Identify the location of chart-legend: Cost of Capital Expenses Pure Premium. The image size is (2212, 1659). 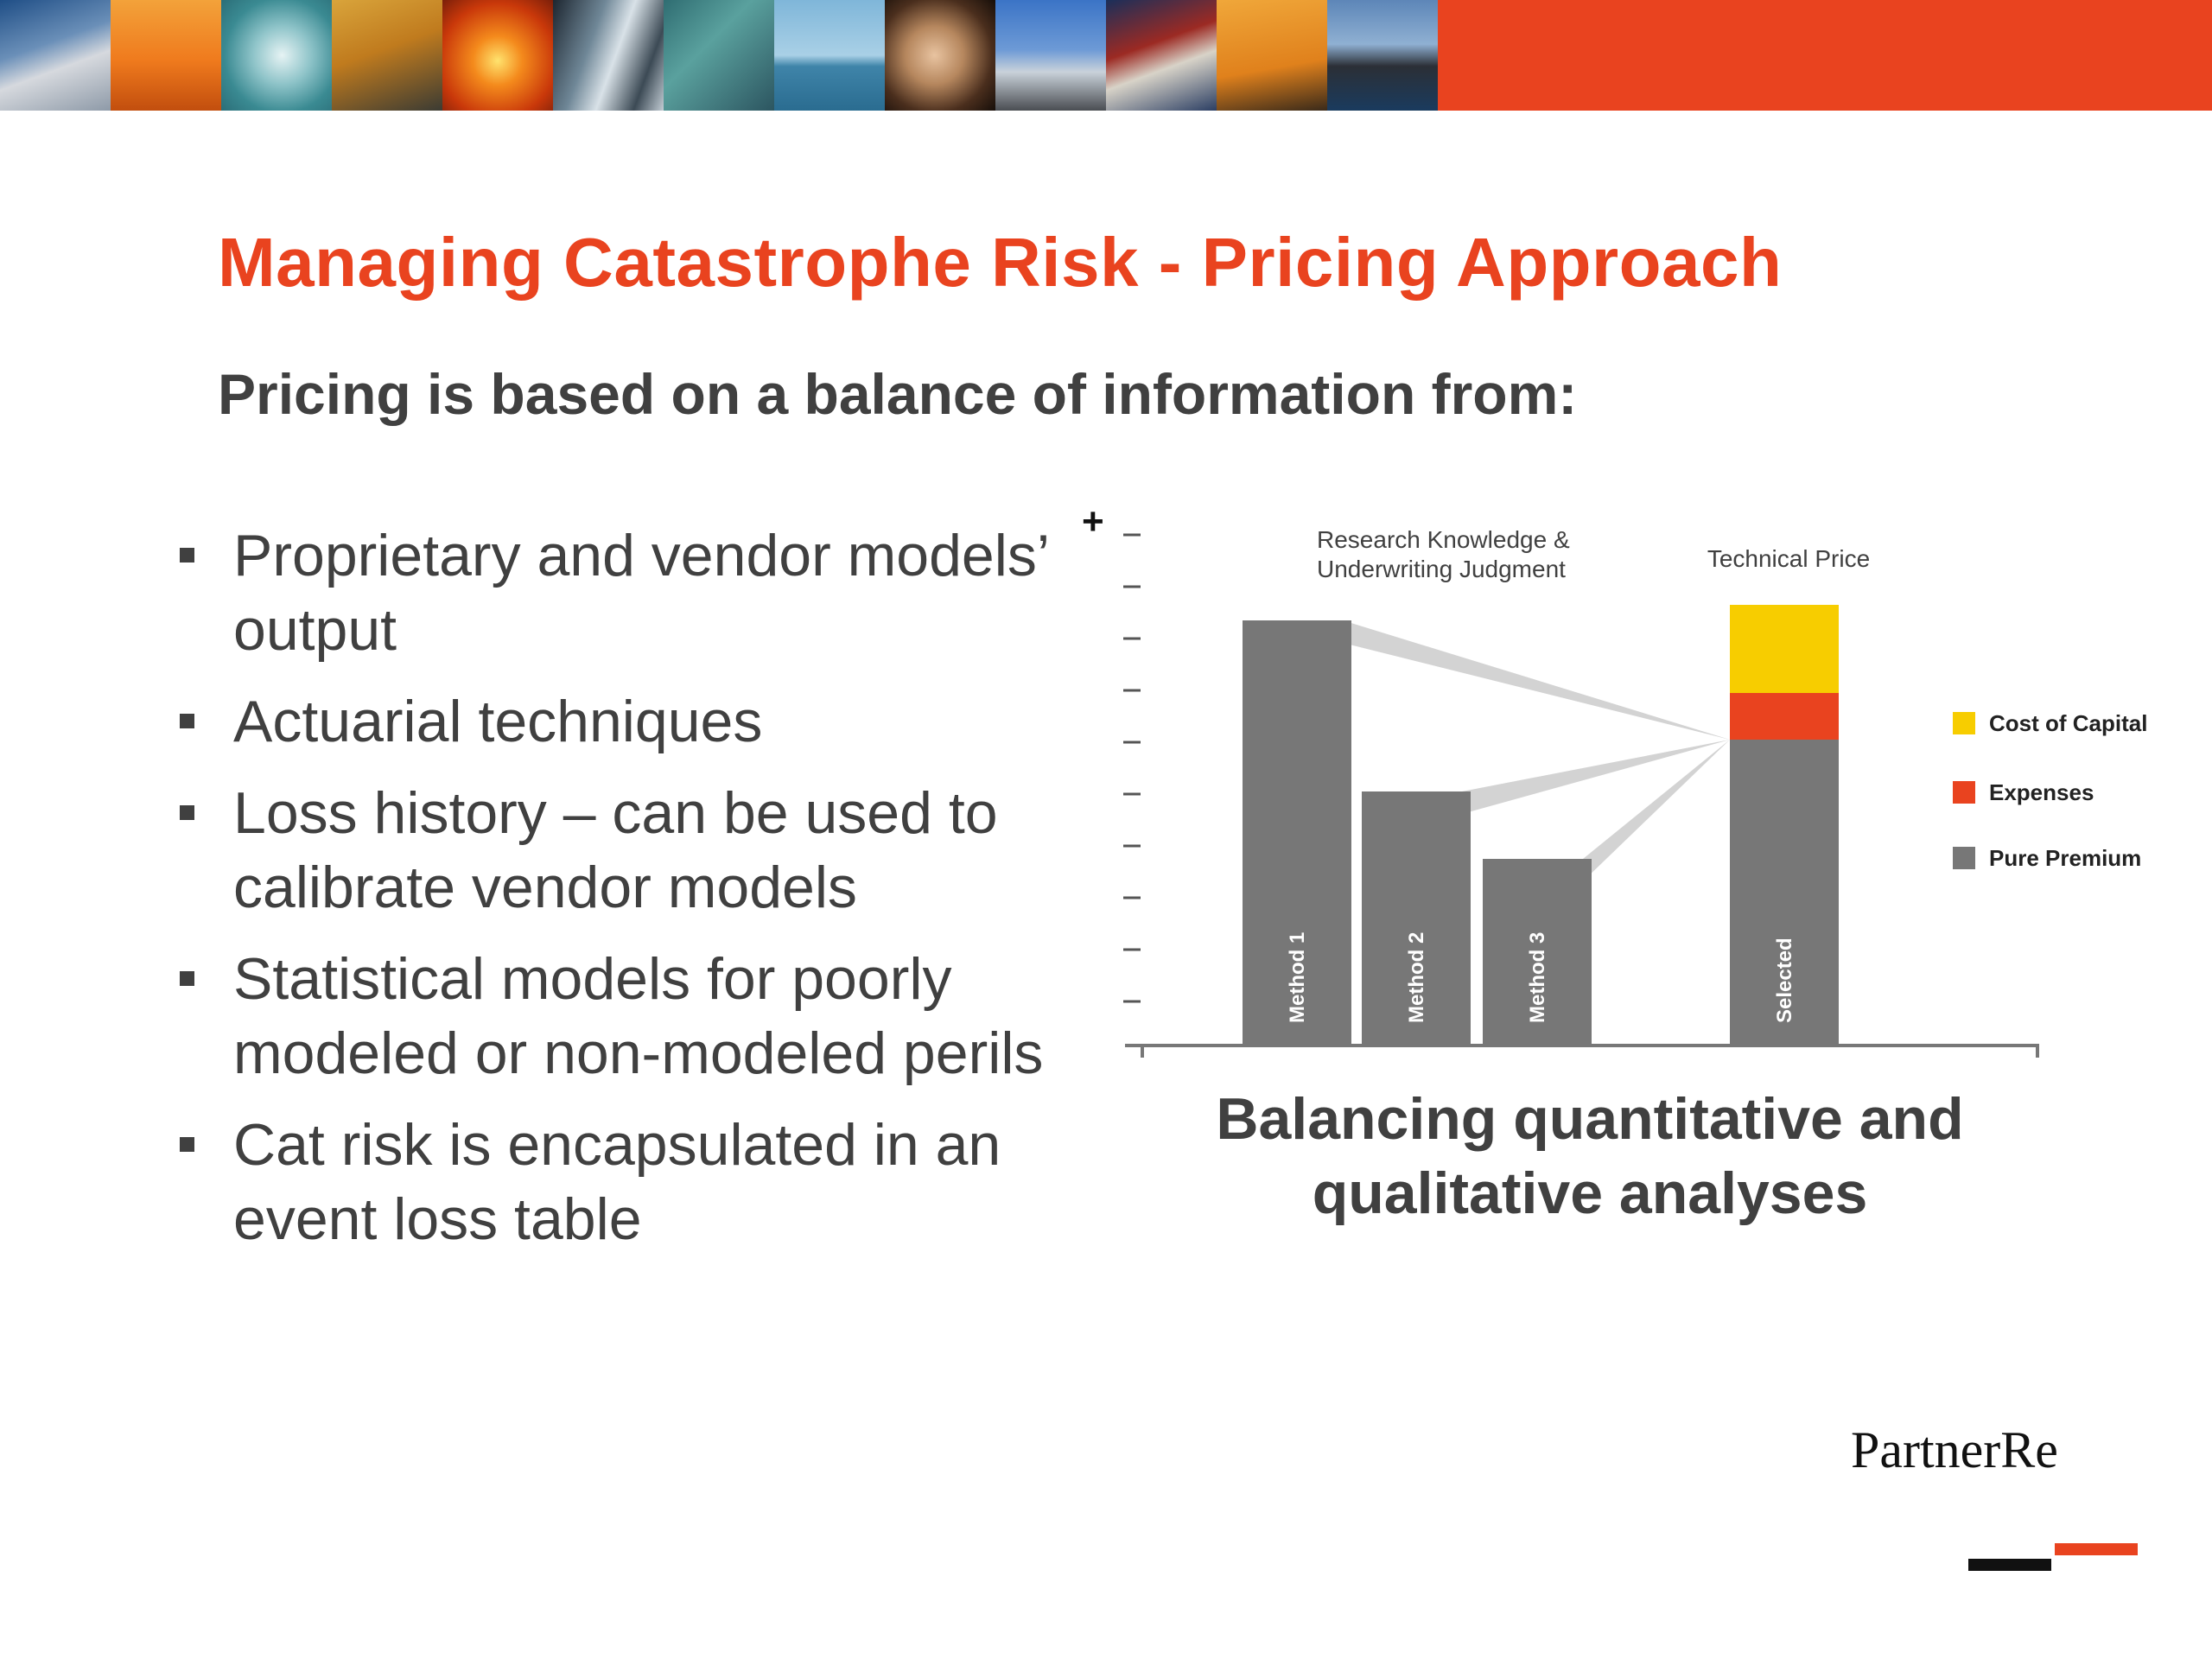
(2050, 790).